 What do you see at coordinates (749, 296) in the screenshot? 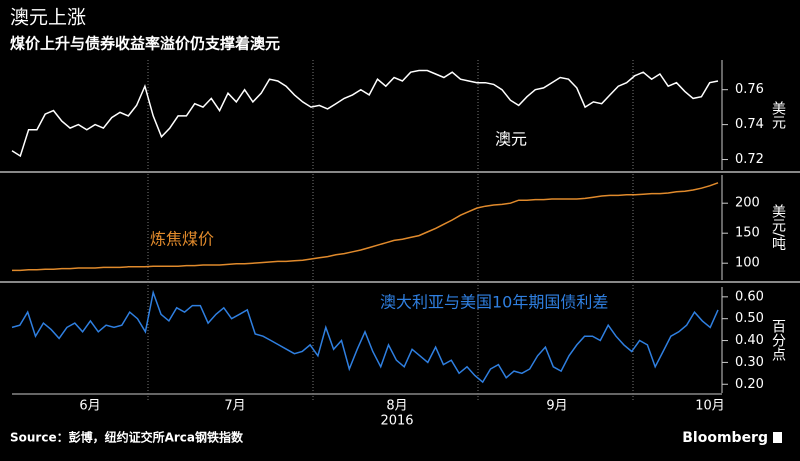
I see `y-tick-label: 0.60` at bounding box center [749, 296].